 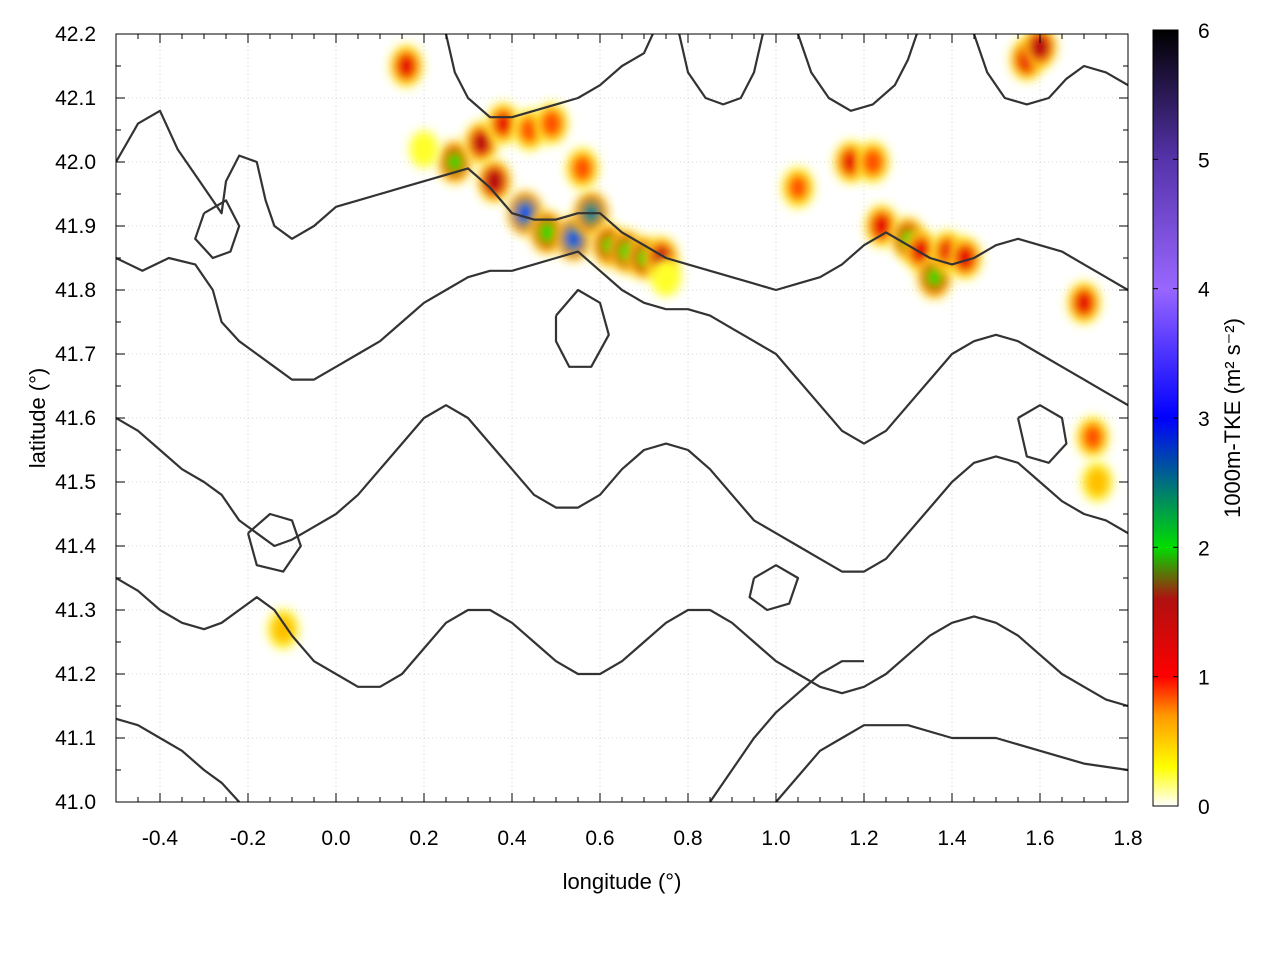 What do you see at coordinates (687, 838) in the screenshot?
I see `x-tick-label: 0.8` at bounding box center [687, 838].